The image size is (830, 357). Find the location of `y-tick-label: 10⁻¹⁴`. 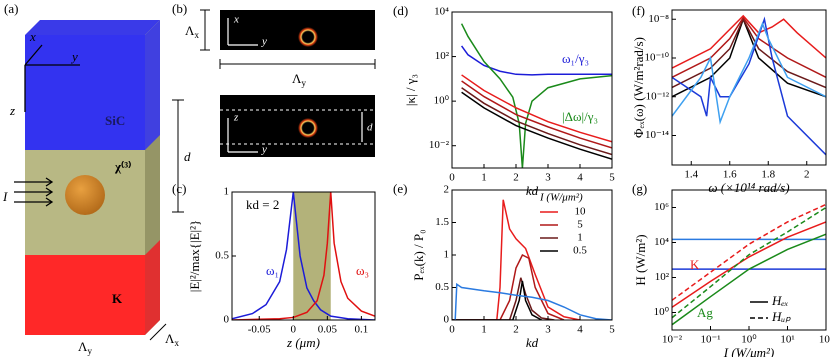

y-tick-label: 10⁻¹⁴ is located at coordinates (657, 135).